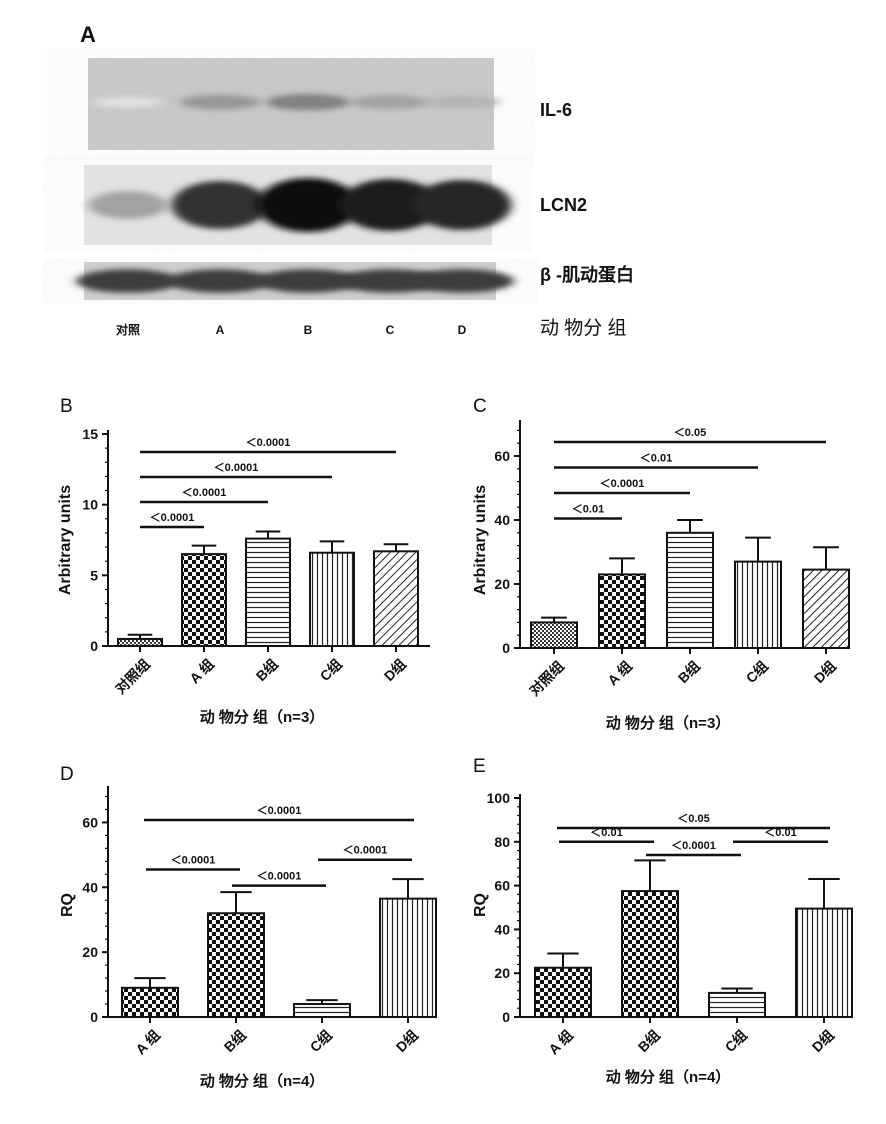  I want to click on lane-label: D, so click(462, 330).